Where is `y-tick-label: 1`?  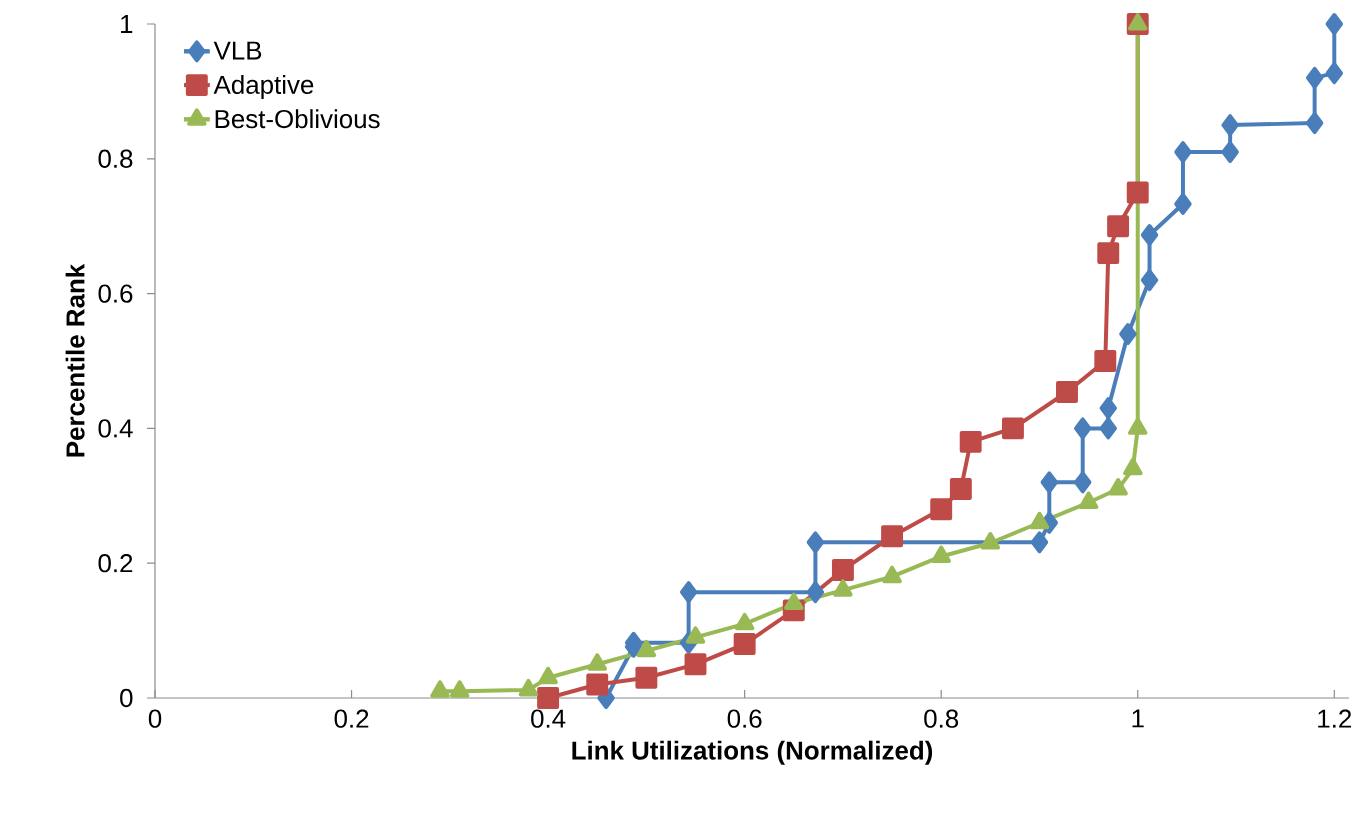 y-tick-label: 1 is located at coordinates (127, 24).